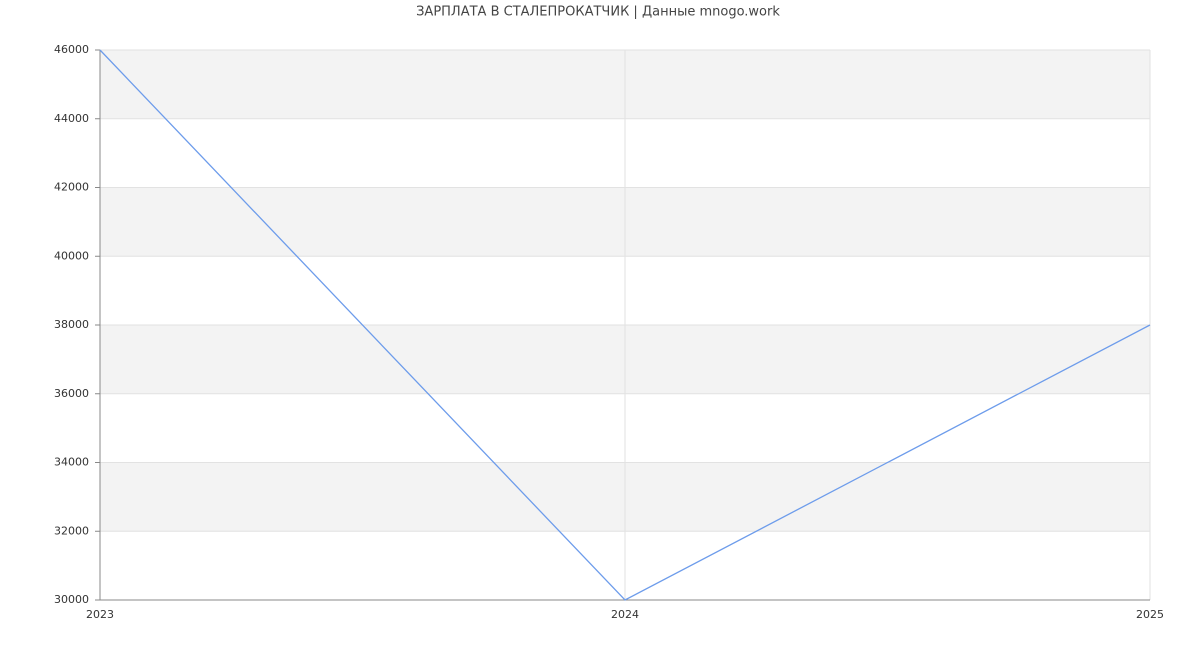 This screenshot has width=1200, height=650. What do you see at coordinates (71, 49) in the screenshot?
I see `y-tick-label: 46000` at bounding box center [71, 49].